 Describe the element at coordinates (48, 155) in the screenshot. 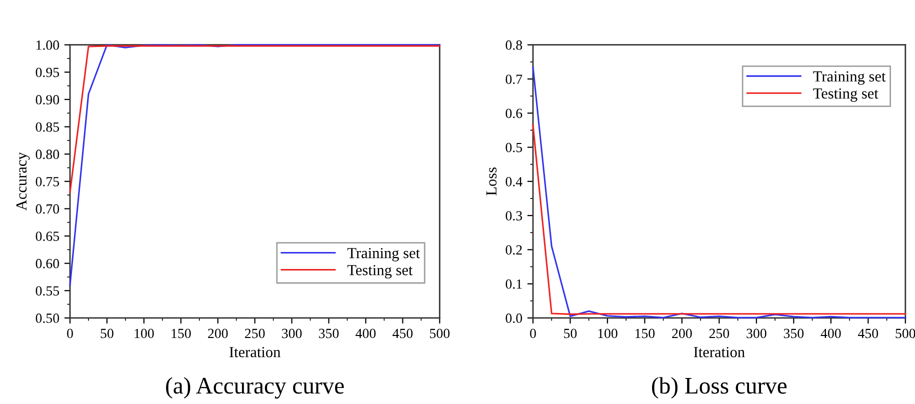

I see `y-tick-label: 0.80` at that location.